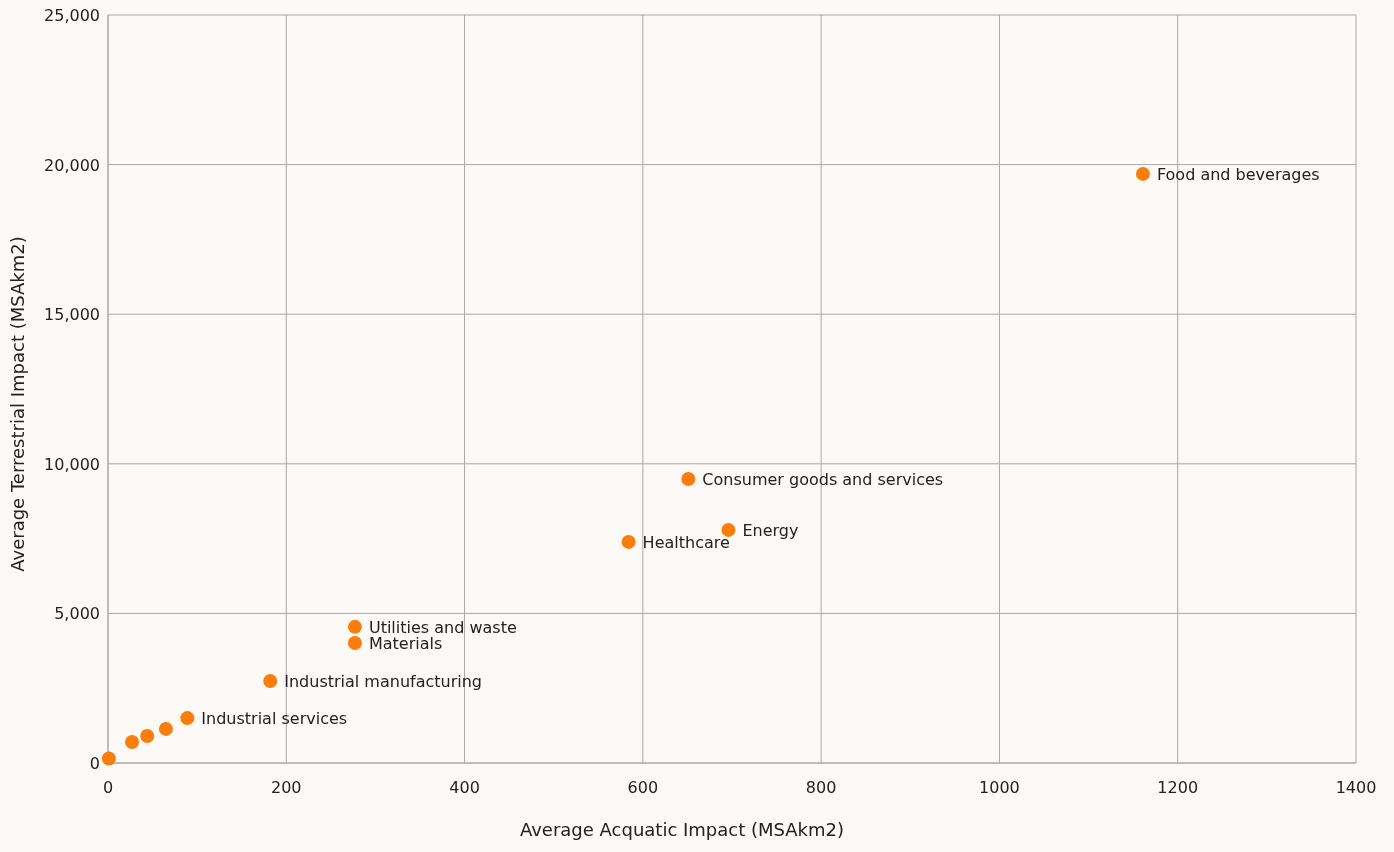 This screenshot has width=1394, height=852. I want to click on y-tick-label: 5,000, so click(77, 614).